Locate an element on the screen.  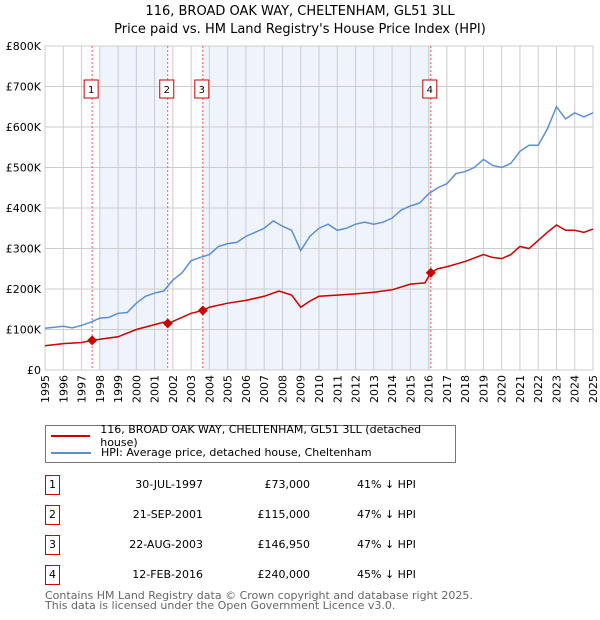
x-tick-label: 2016 is located at coordinates (429, 389).